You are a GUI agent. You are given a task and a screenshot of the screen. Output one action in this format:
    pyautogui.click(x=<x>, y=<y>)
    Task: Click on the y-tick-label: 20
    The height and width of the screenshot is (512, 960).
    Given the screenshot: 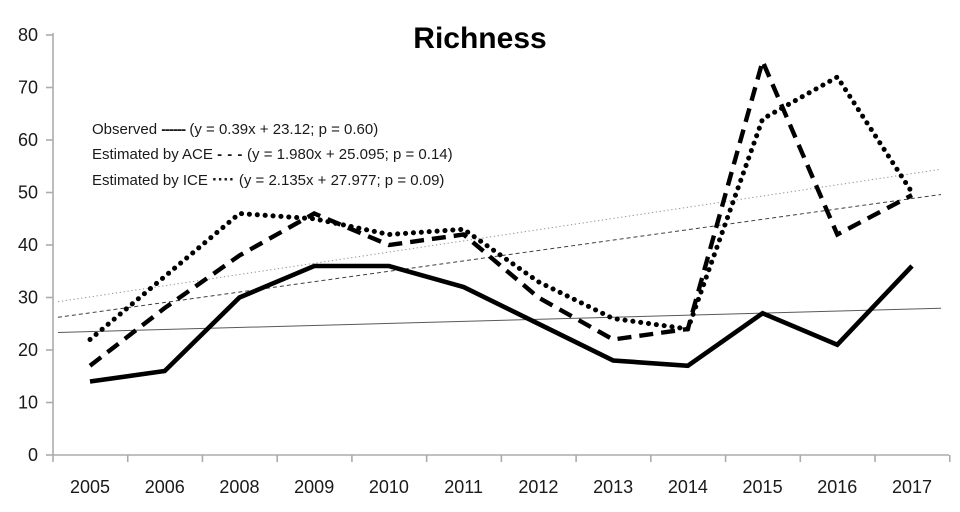 What is the action you would take?
    pyautogui.click(x=28, y=350)
    